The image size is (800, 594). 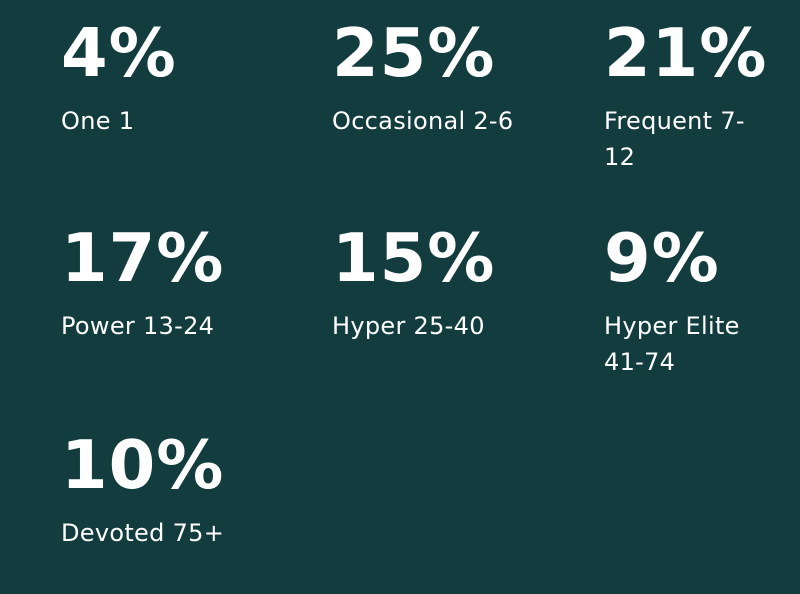 I want to click on stat-label: Occasional 2-6, so click(x=423, y=121).